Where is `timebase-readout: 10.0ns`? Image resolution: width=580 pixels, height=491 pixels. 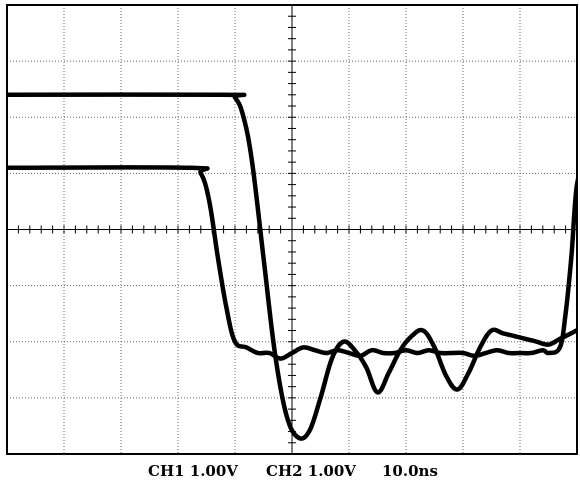
timebase-readout: 10.0ns is located at coordinates (410, 471).